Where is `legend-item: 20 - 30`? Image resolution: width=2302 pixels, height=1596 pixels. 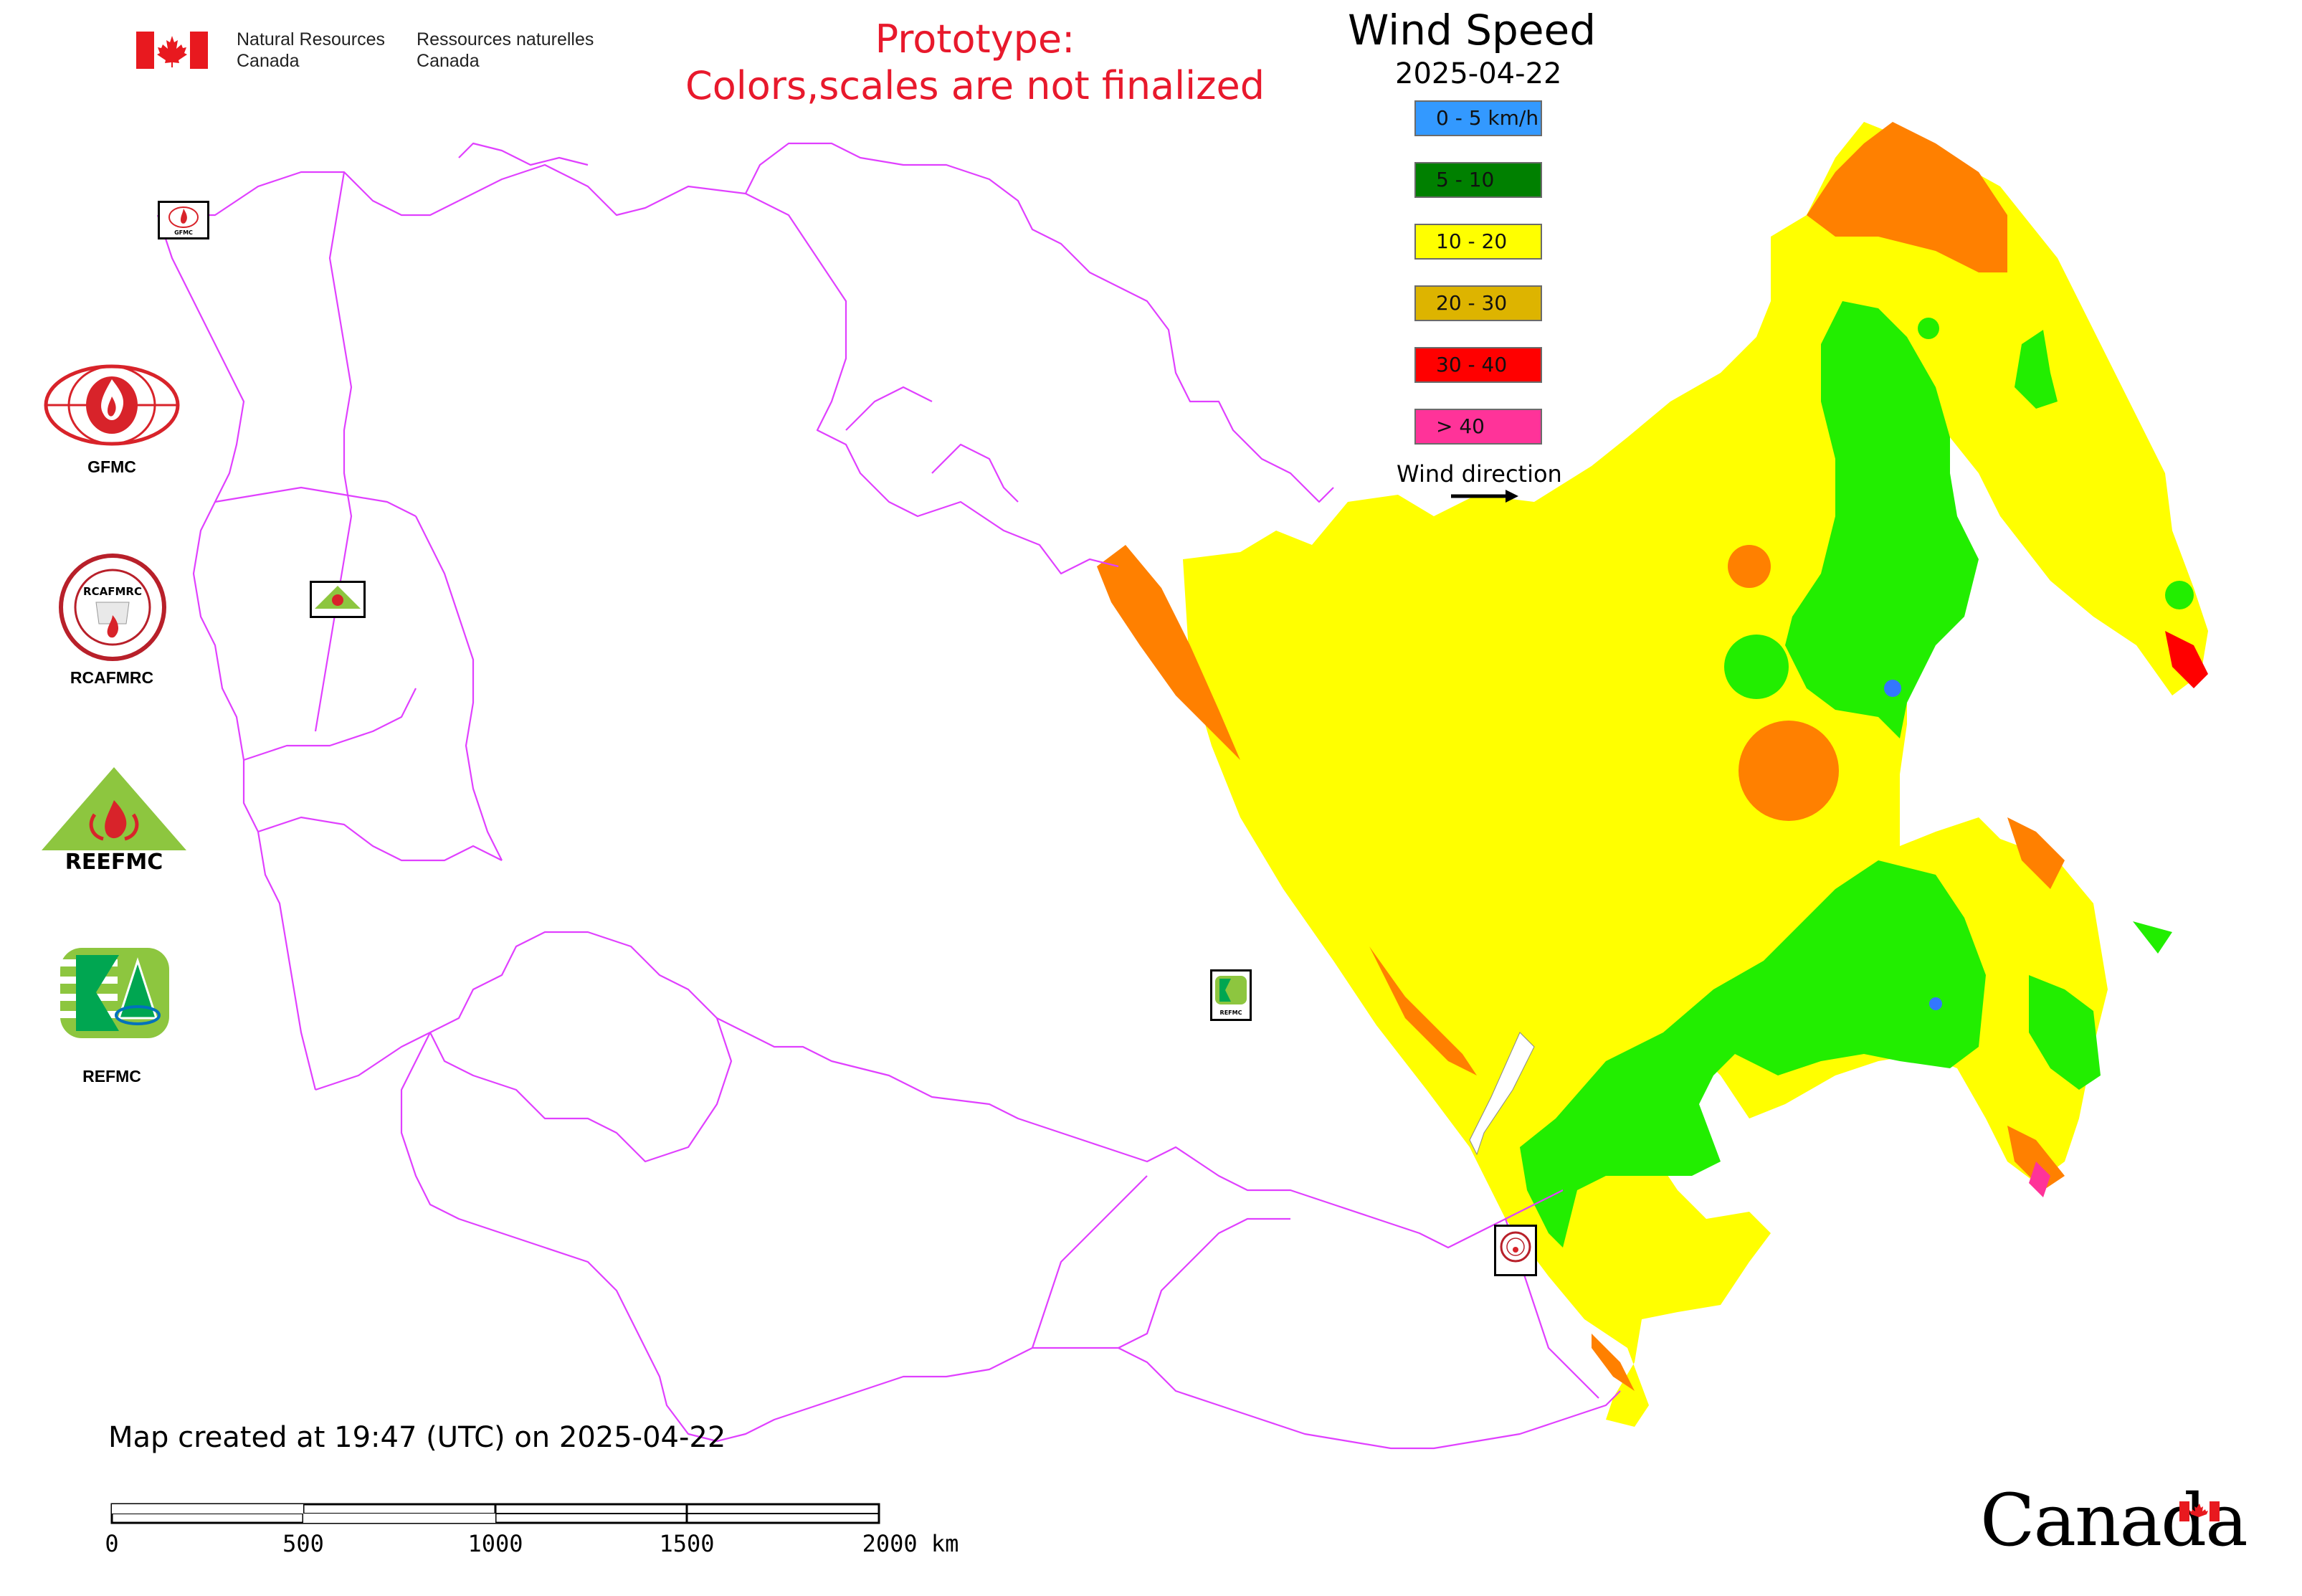
legend-item: 20 - 30 is located at coordinates (1478, 303).